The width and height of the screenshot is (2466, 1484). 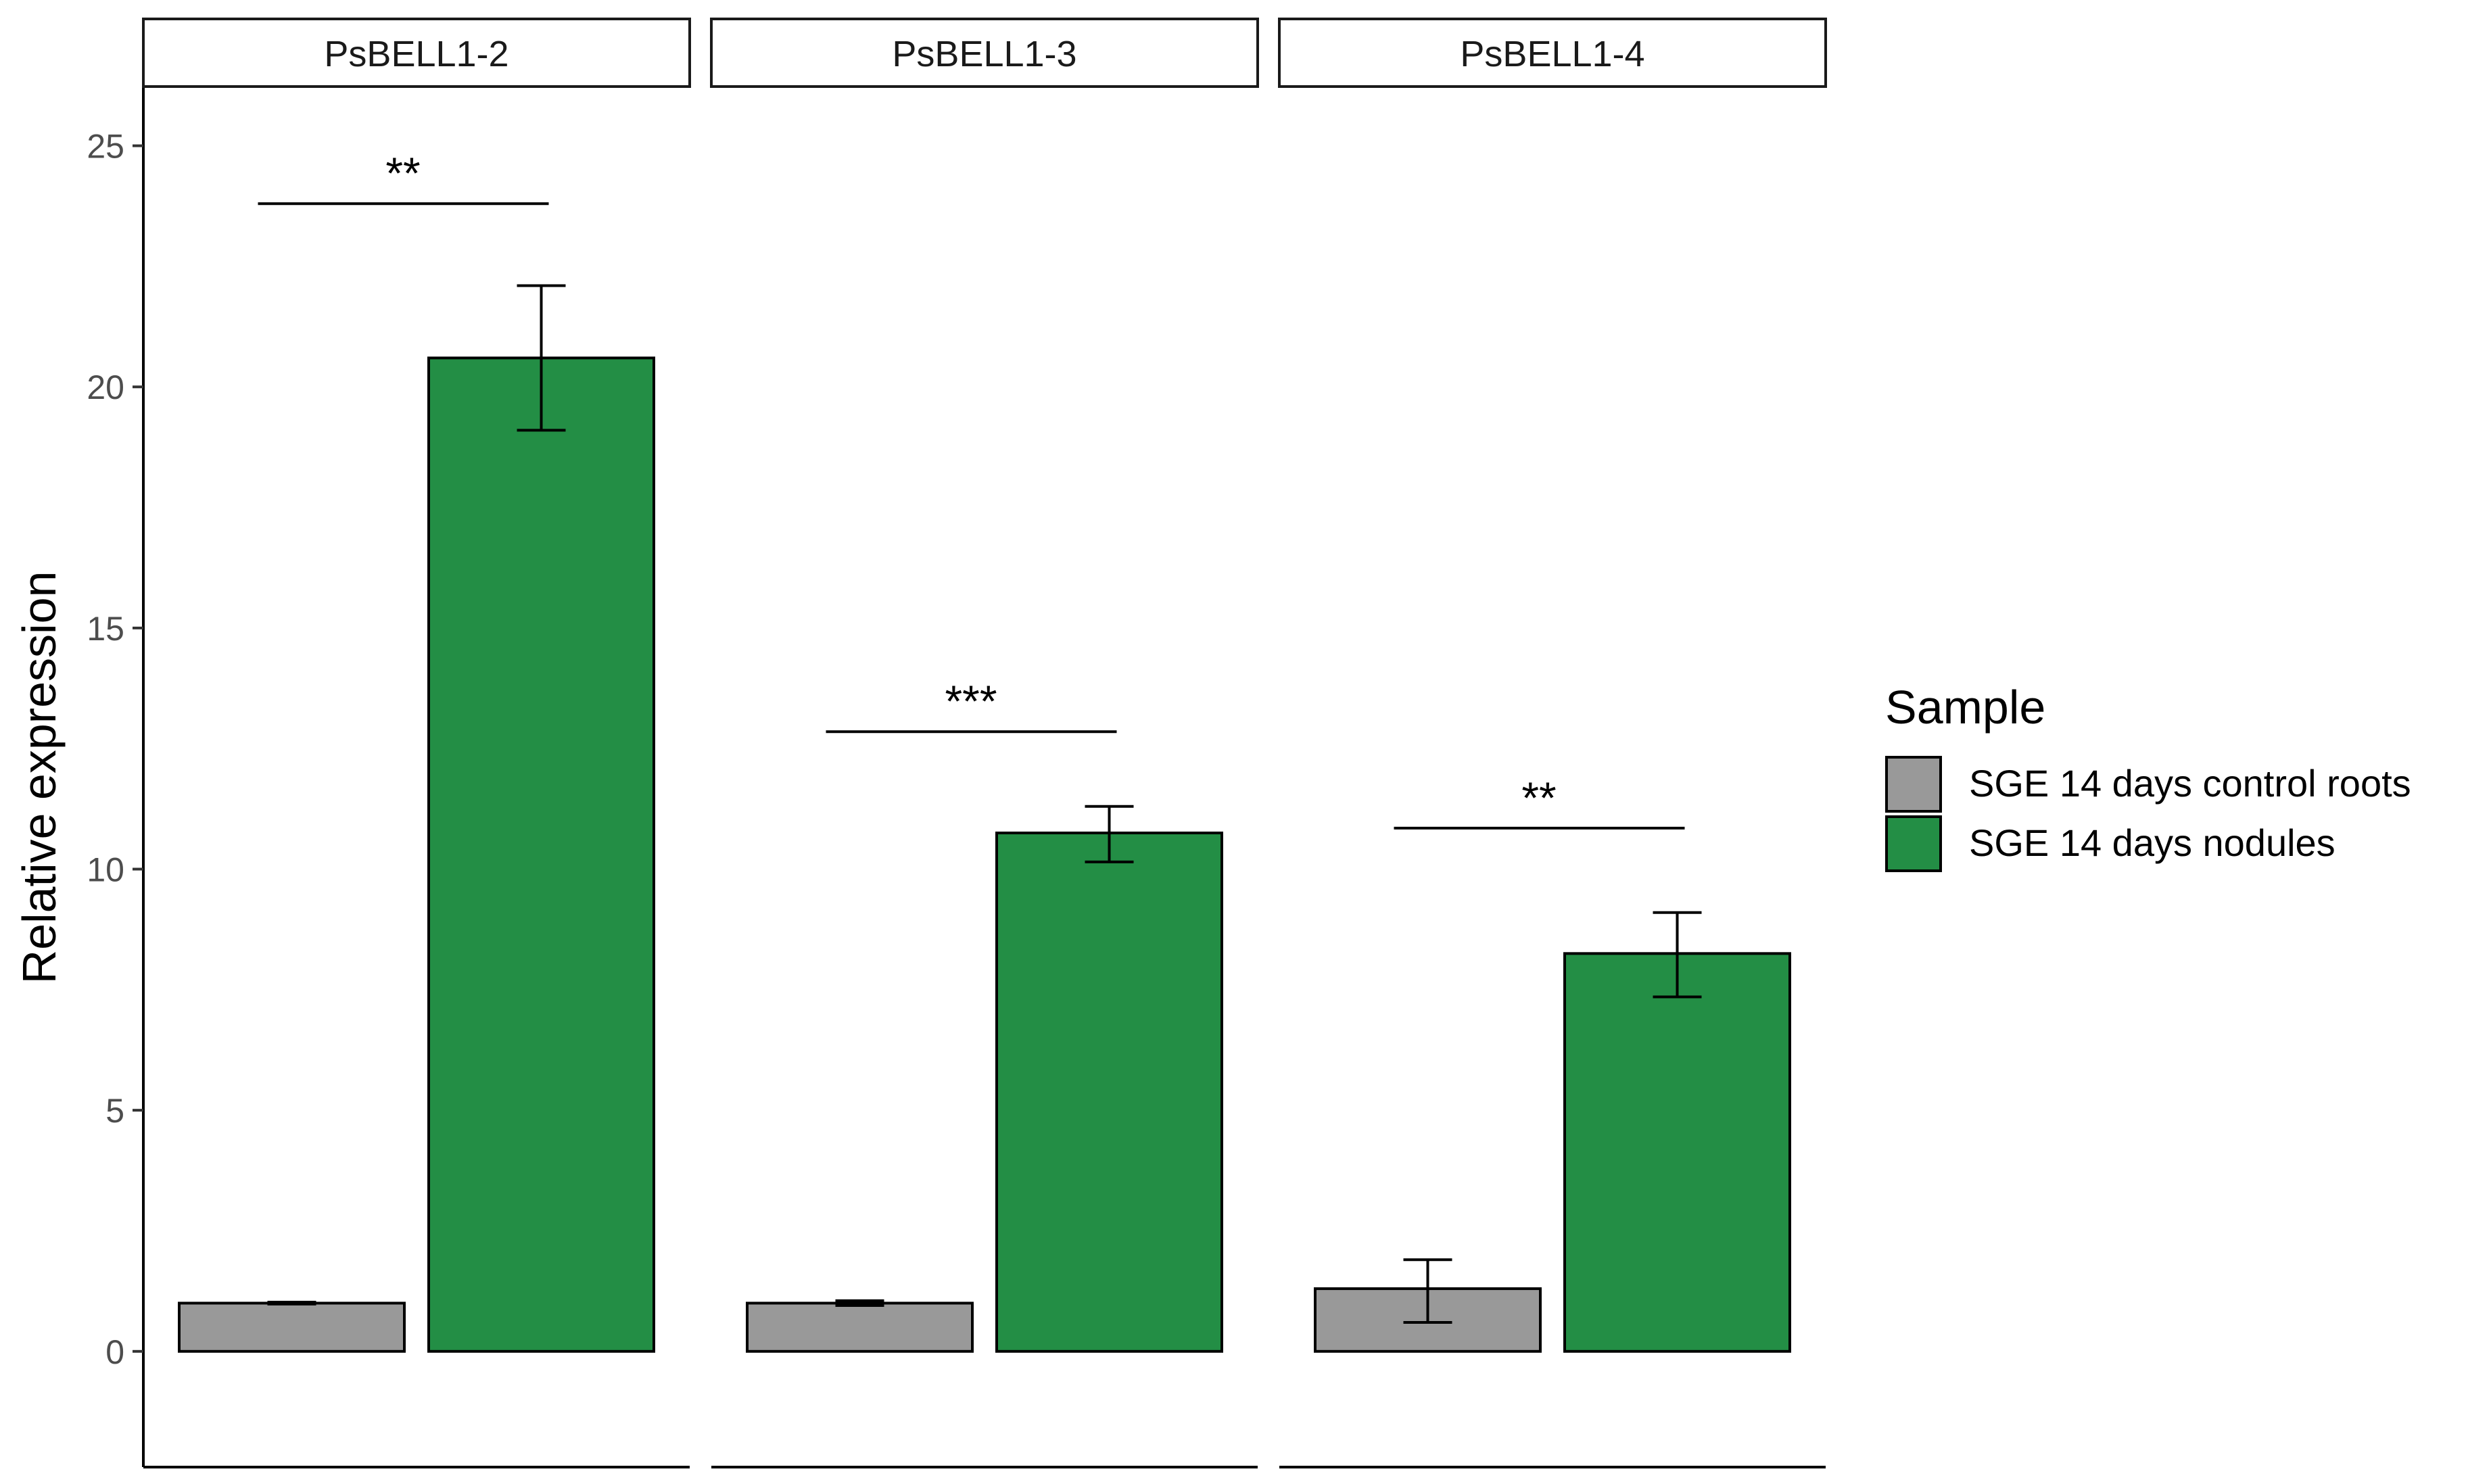 I want to click on y-tick-label: 15, so click(x=105, y=629).